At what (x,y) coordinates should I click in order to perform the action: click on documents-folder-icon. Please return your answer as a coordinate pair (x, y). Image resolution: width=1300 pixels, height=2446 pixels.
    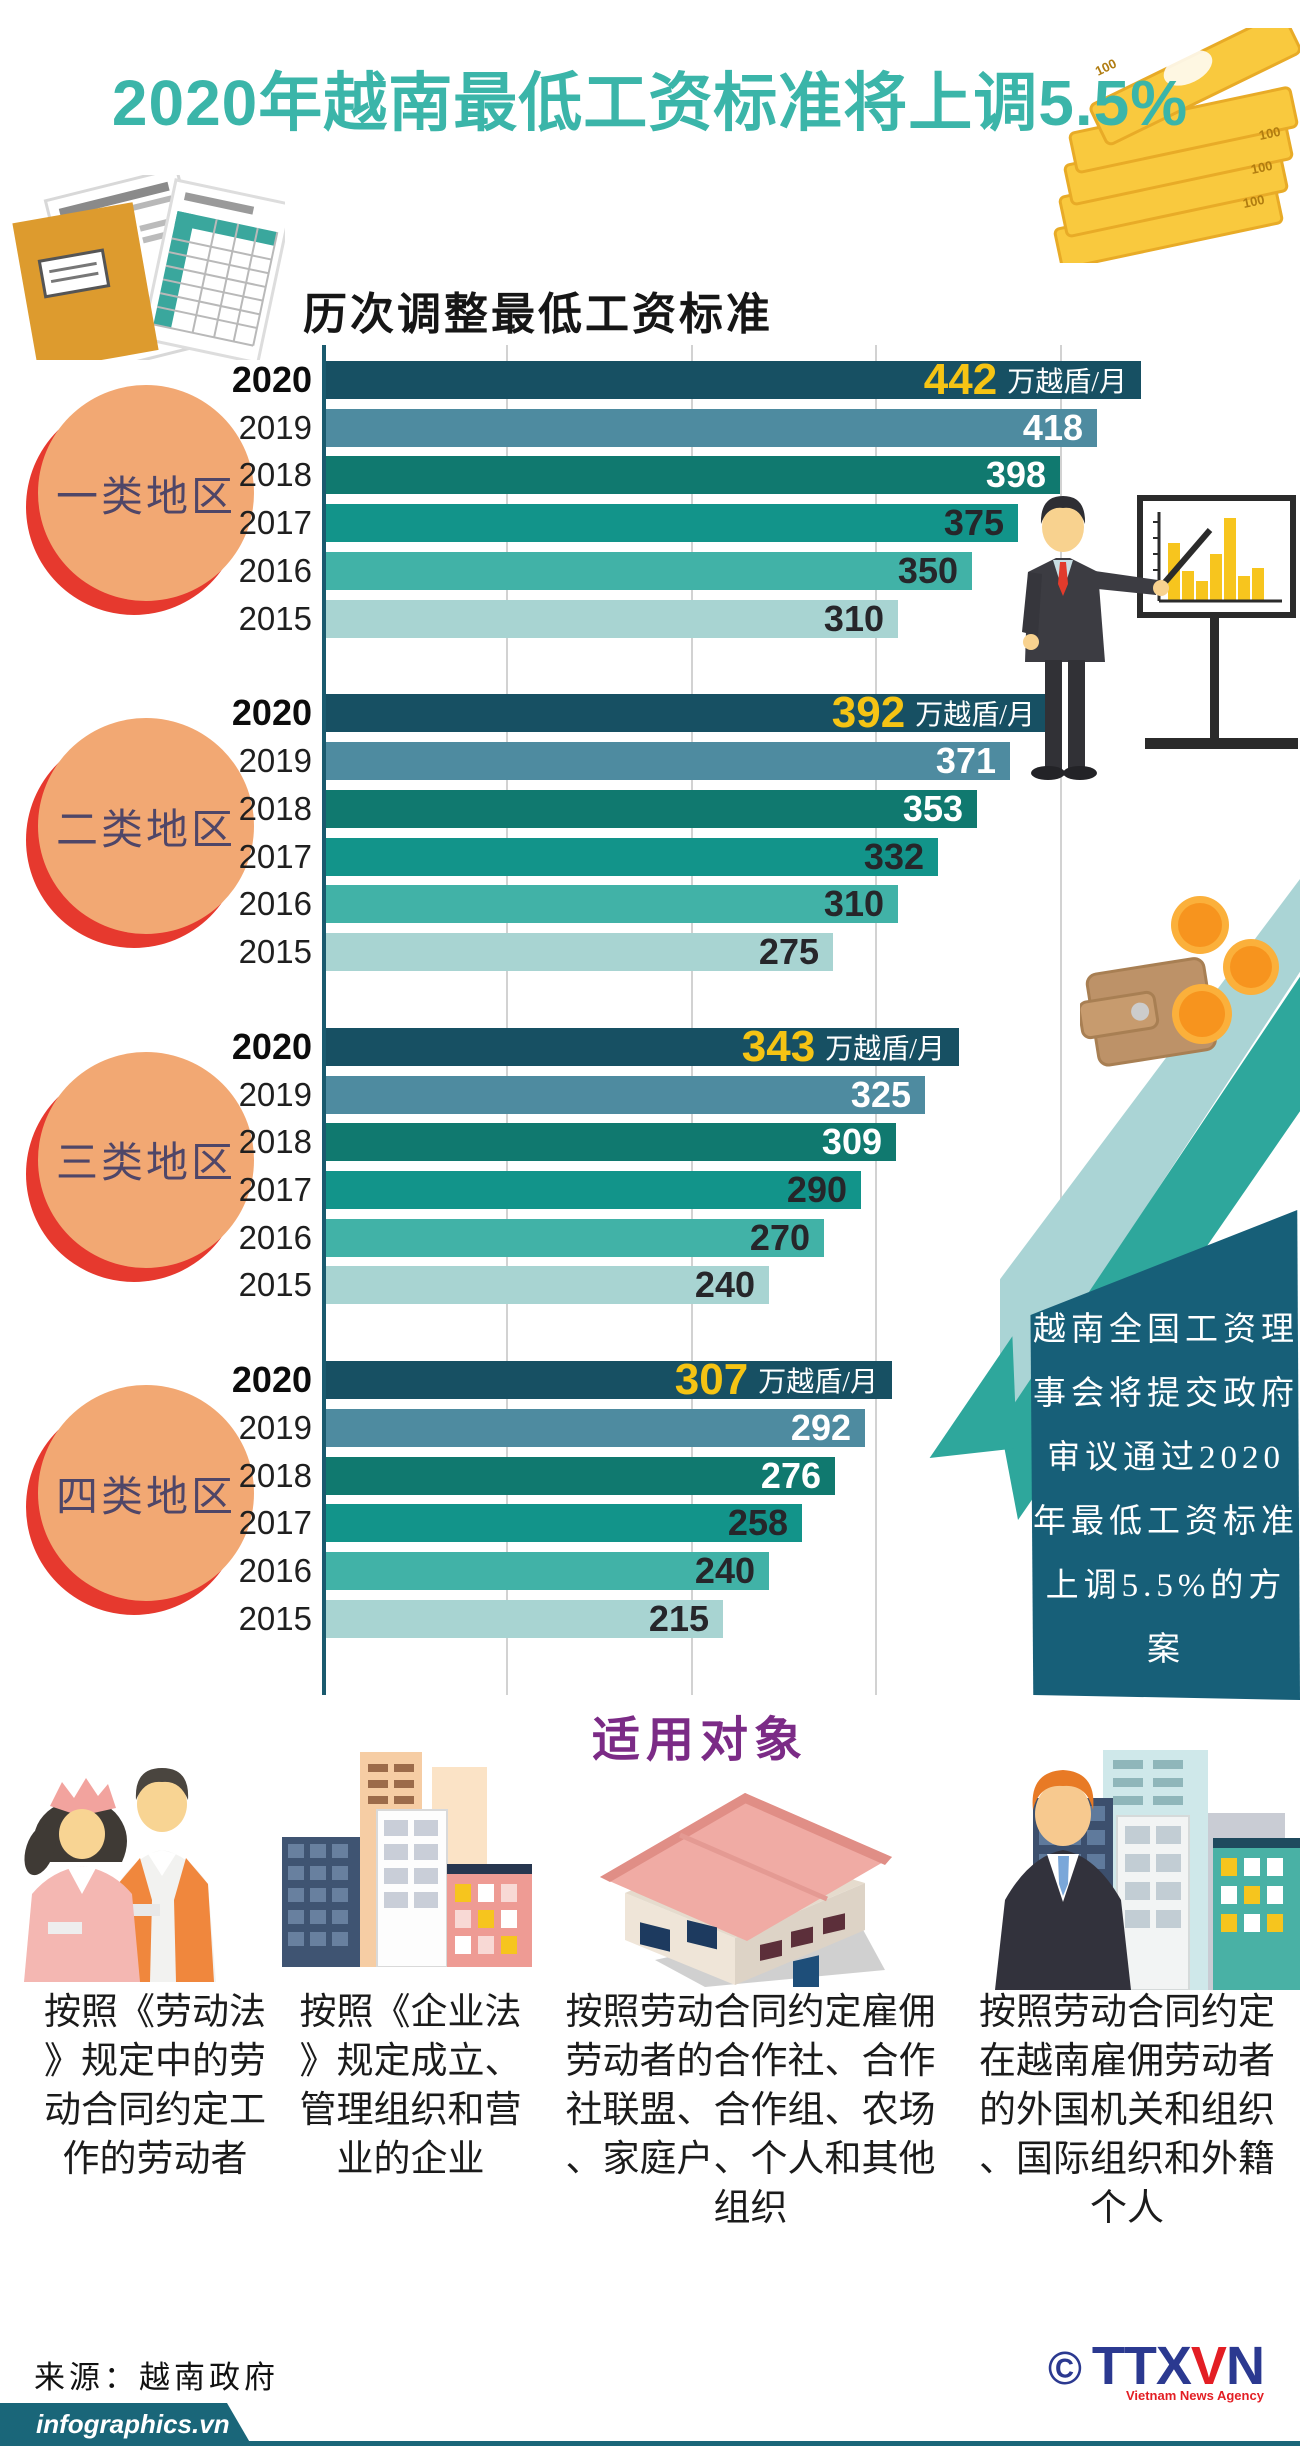
    Looking at the image, I should click on (148, 267).